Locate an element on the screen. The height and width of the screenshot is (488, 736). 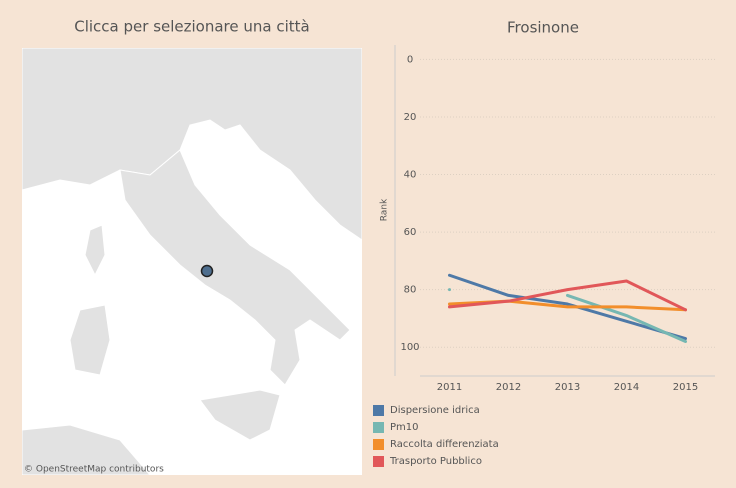
city-marker is located at coordinates (207, 271).